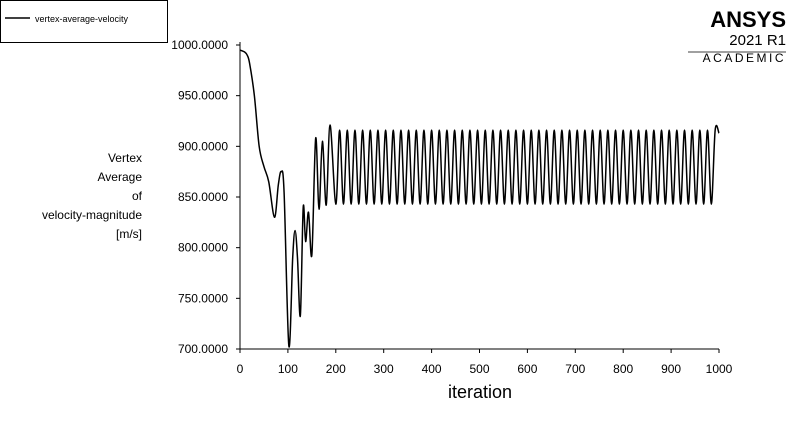 This screenshot has width=800, height=436. Describe the element at coordinates (203, 197) in the screenshot. I see `y-tick-label: 850.0000` at that location.